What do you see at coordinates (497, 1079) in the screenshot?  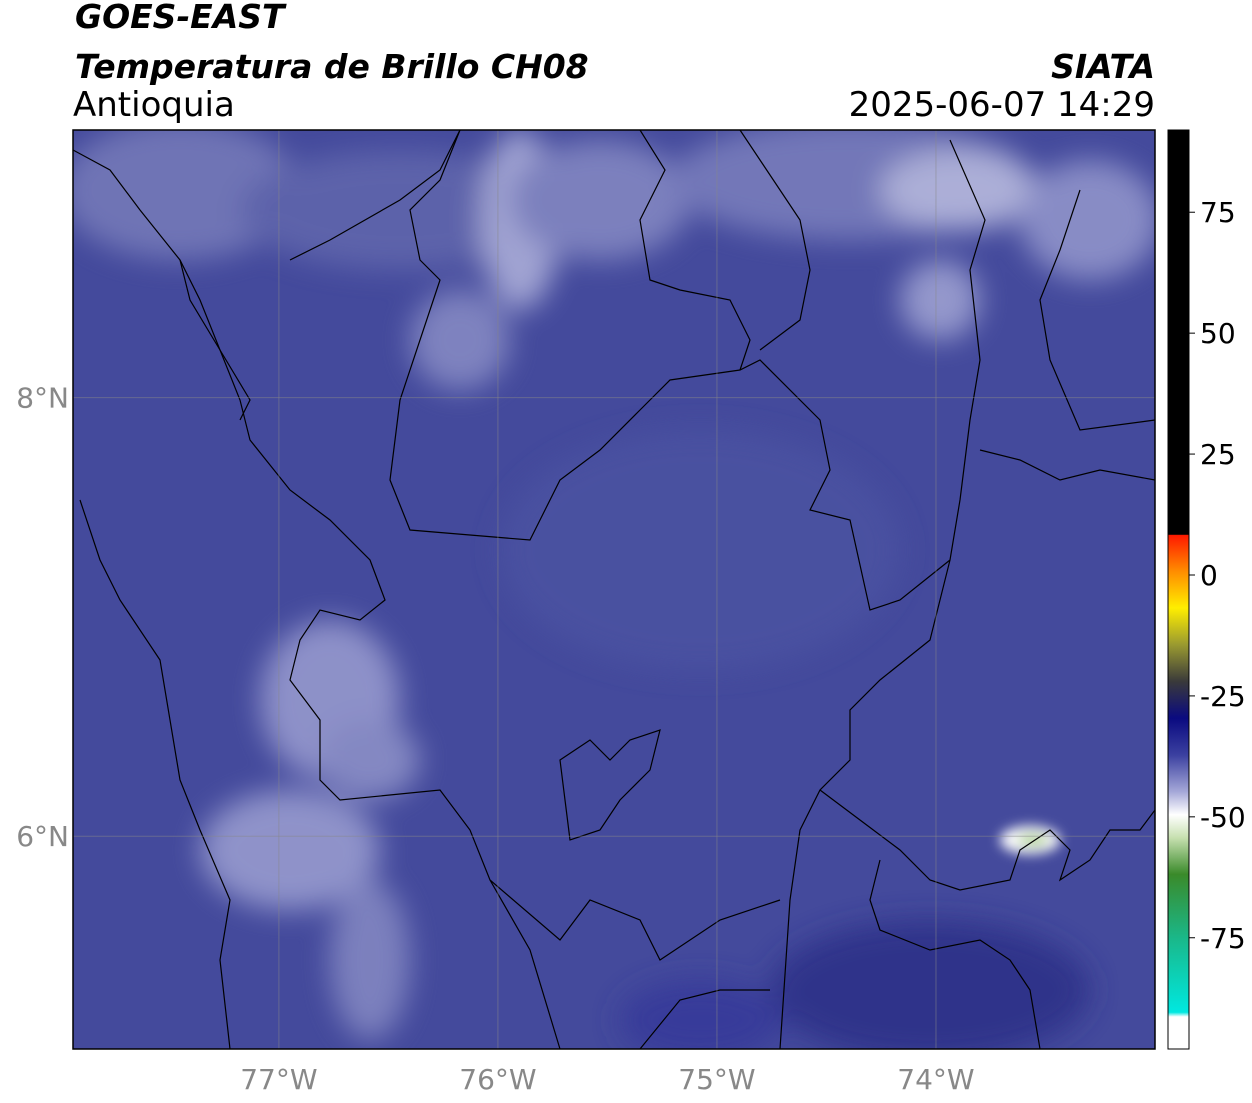 I see `x-tick-label: 76°W` at bounding box center [497, 1079].